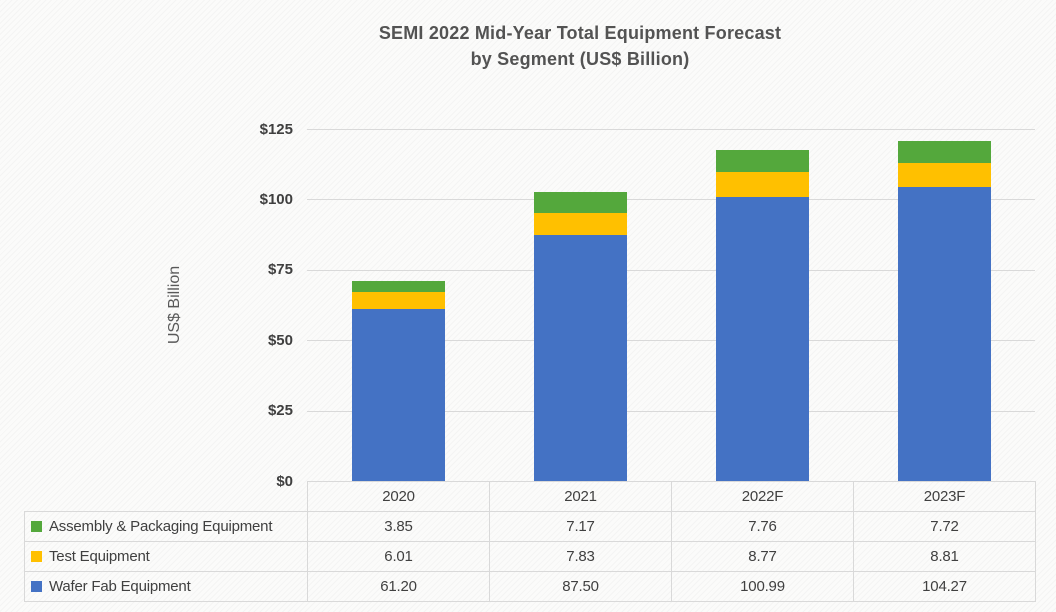  Describe the element at coordinates (284, 481) in the screenshot. I see `y-tick-label-0: $0` at that location.